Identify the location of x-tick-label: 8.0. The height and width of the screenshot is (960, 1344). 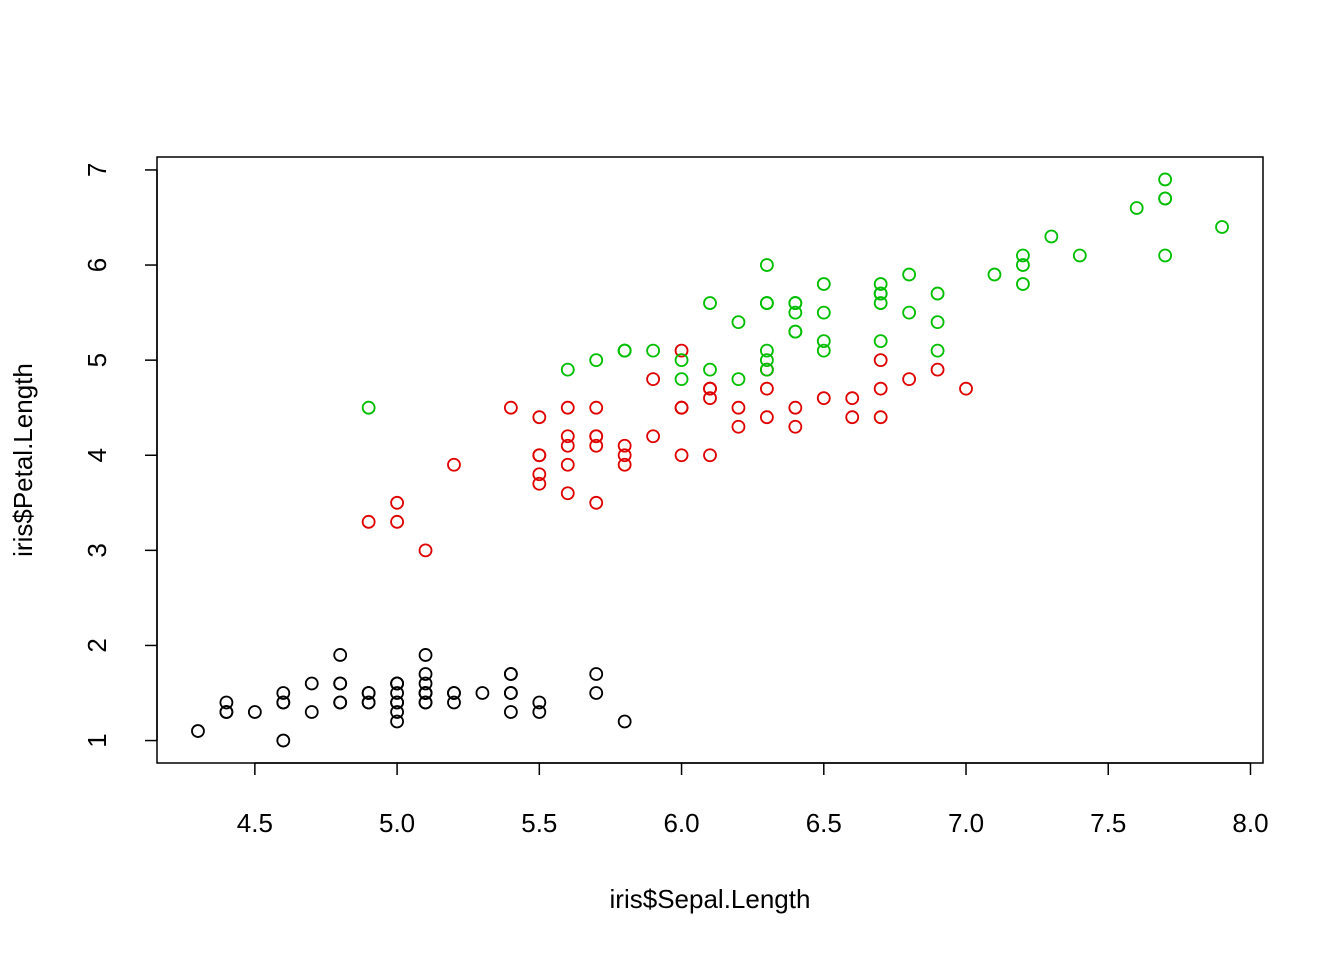
(1250, 823).